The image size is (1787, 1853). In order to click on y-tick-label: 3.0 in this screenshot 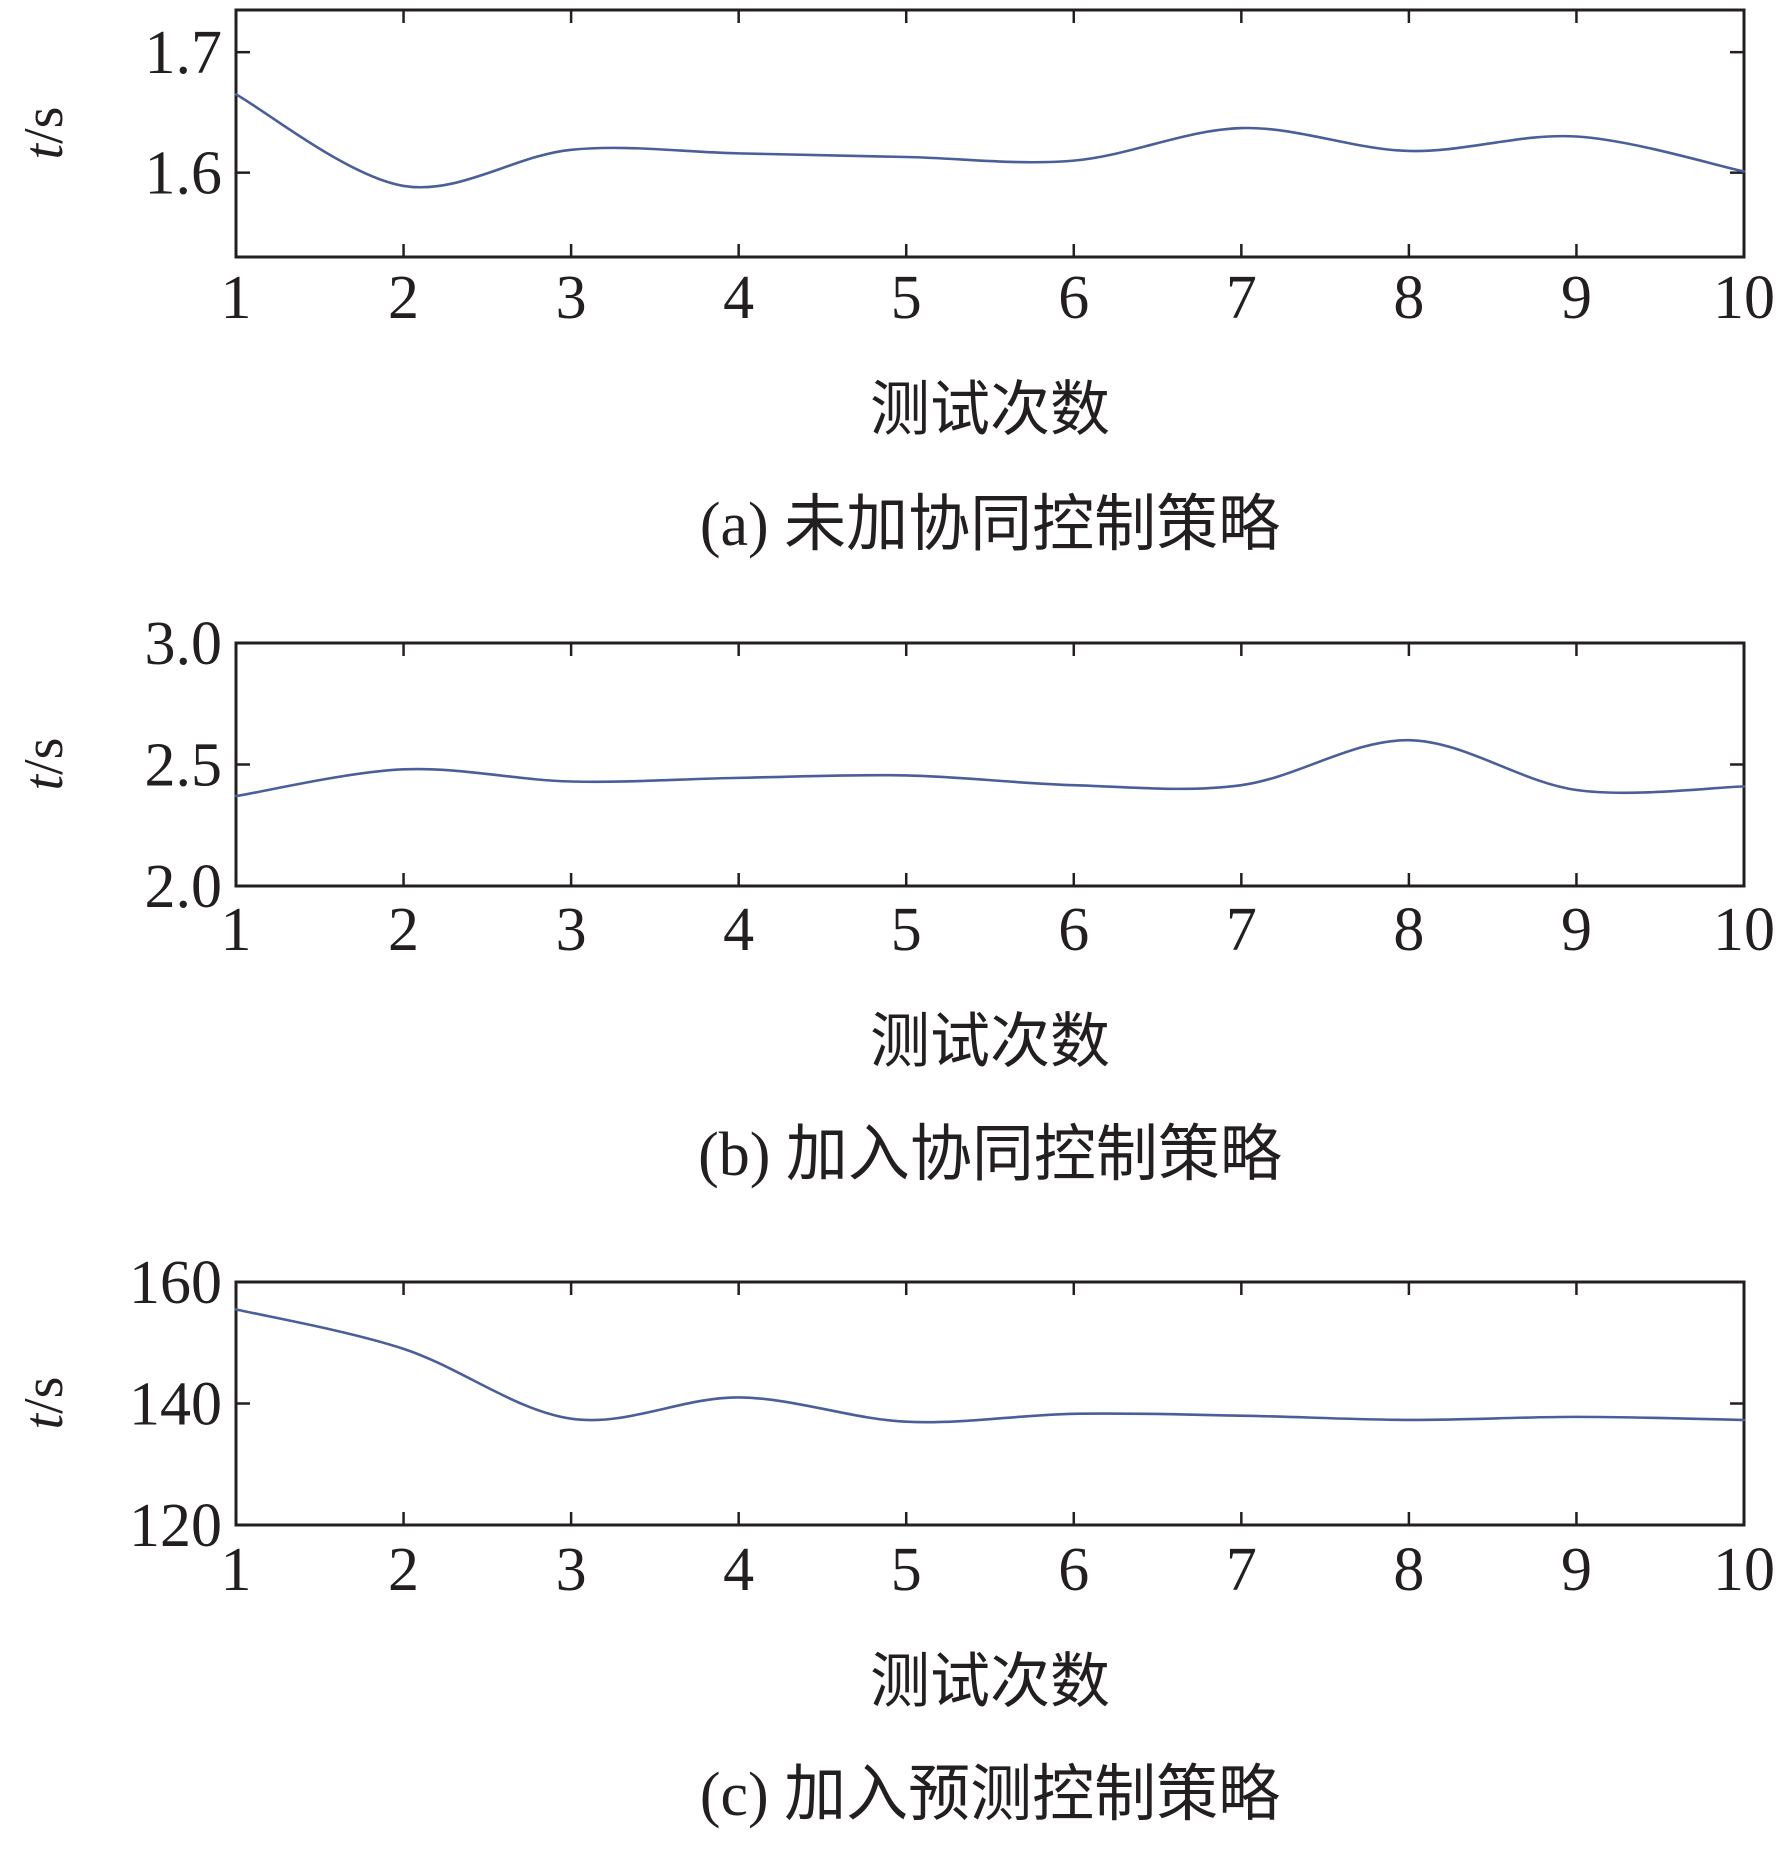, I will do `click(184, 644)`.